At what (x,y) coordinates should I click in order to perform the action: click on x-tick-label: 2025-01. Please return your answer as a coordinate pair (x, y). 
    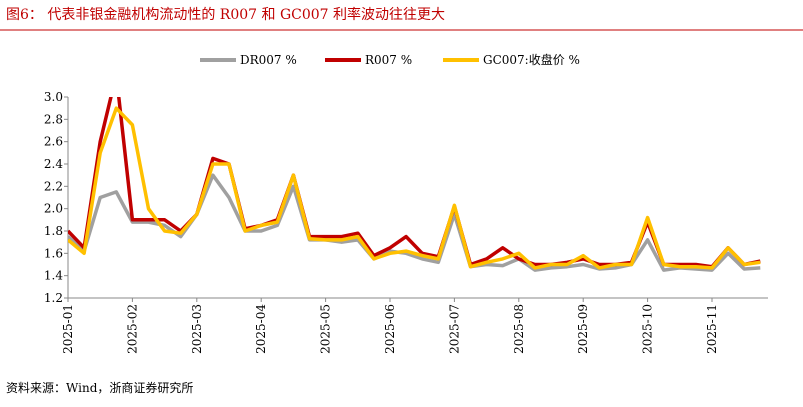
    Looking at the image, I should click on (68, 329).